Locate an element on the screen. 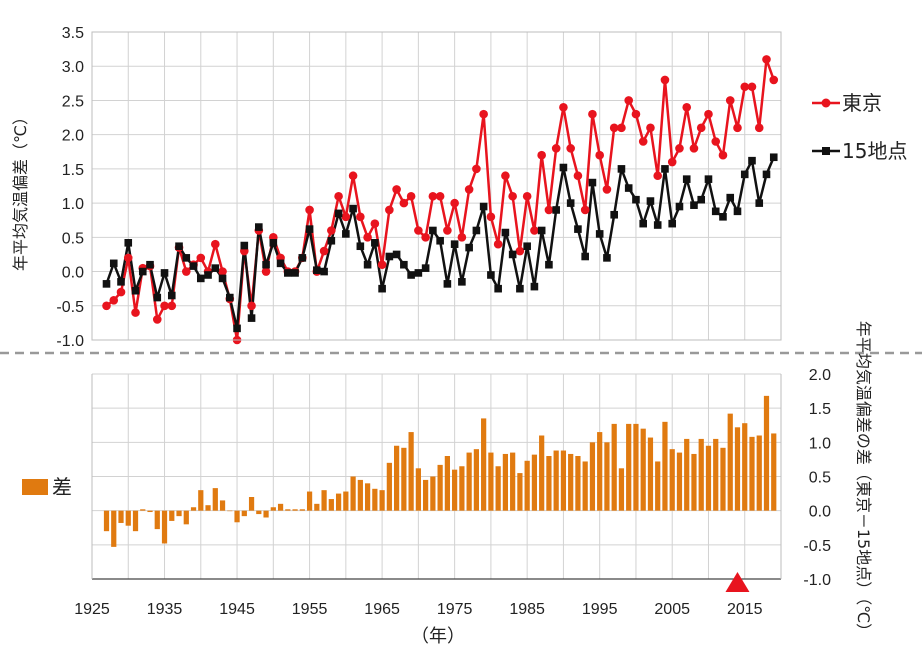 The width and height of the screenshot is (922, 664). bottom-y-axis-title: 年平均気温偏差の差（東京－15地点）（℃） is located at coordinates (863, 480).